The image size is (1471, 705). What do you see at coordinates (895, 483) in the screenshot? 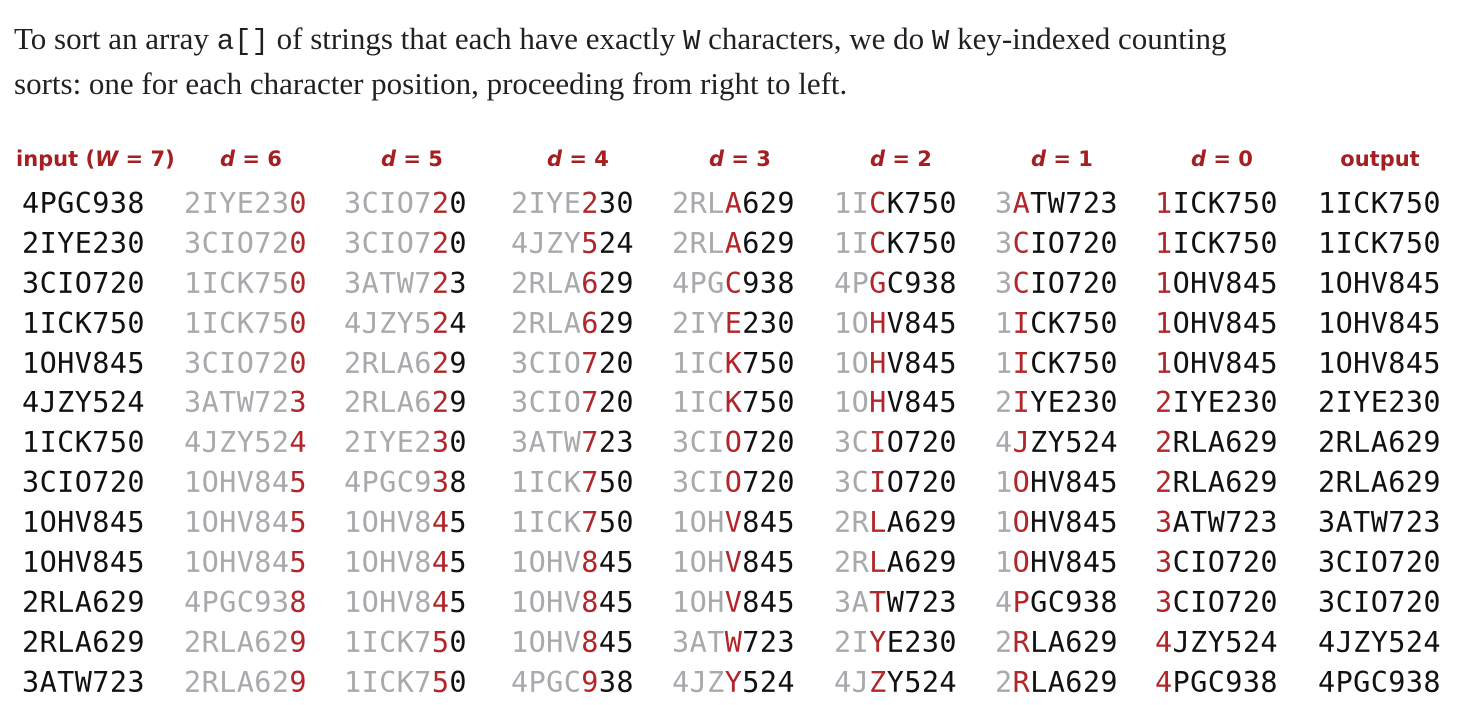
I see `key-d2-row-7: 3CIO720` at bounding box center [895, 483].